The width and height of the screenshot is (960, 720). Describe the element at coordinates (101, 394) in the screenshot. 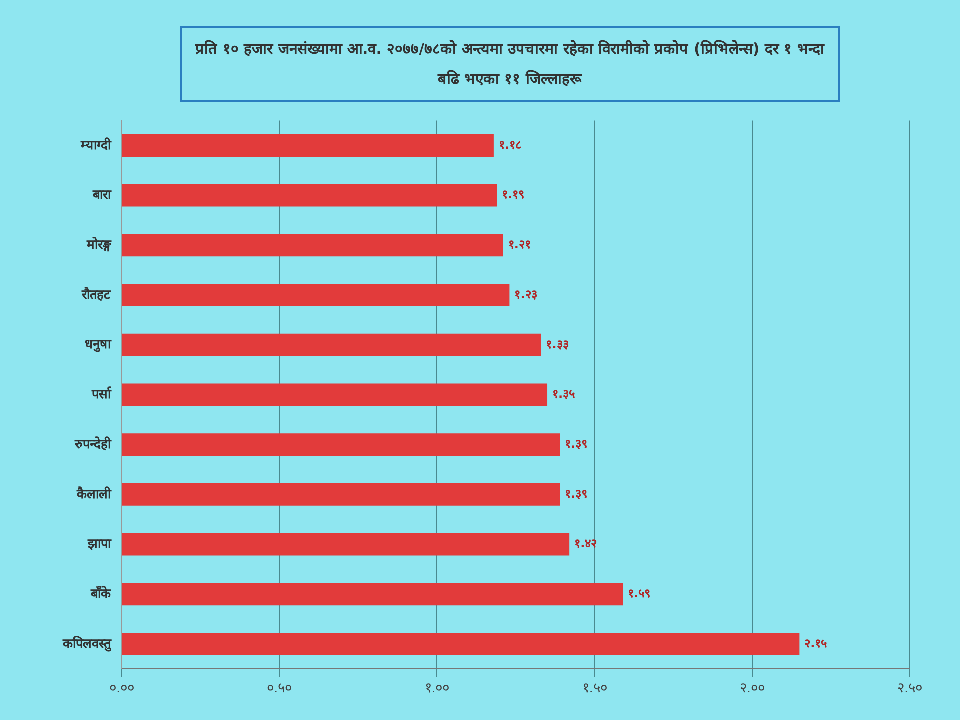

I see `y-tick-label: पर्सा` at that location.